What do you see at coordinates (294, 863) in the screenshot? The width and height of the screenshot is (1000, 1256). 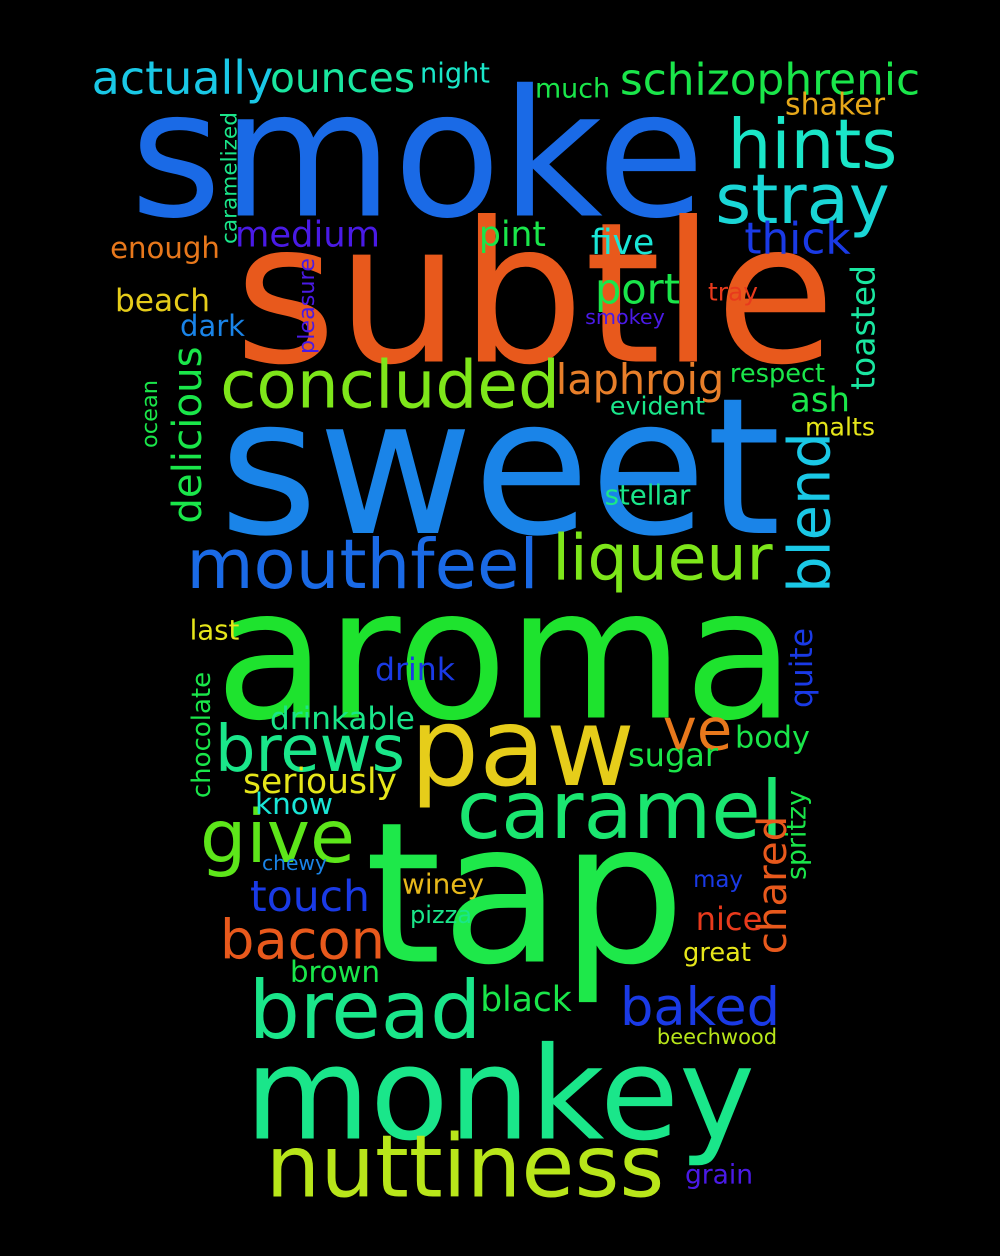 I see `word-chewy: chewy` at bounding box center [294, 863].